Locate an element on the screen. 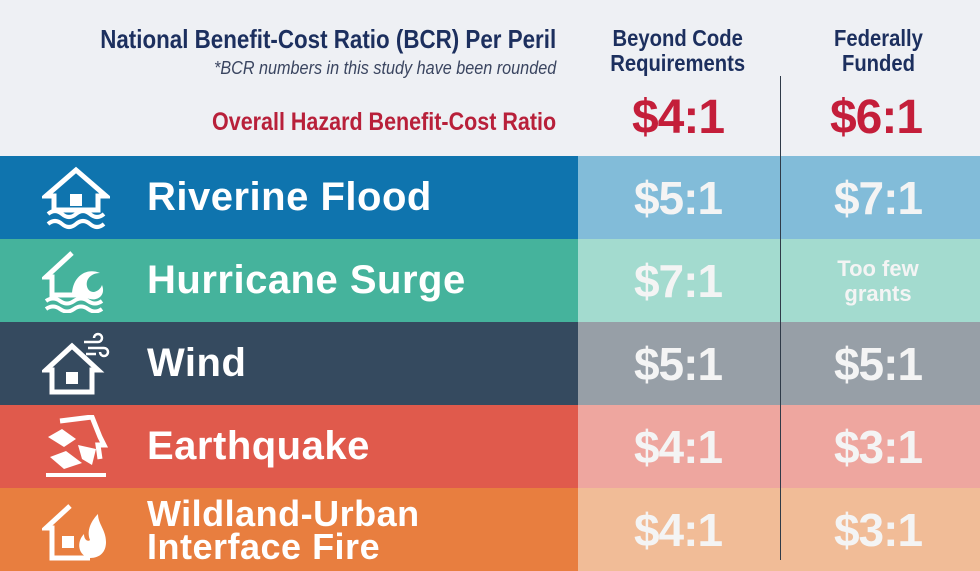 Image resolution: width=980 pixels, height=571 pixels. earthquake-house-icon is located at coordinates (76, 446).